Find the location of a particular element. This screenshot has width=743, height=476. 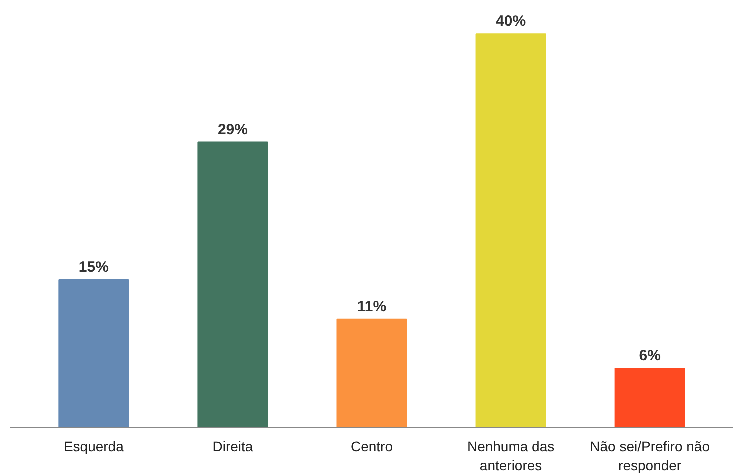

x-tick-label: Direita is located at coordinates (233, 446).